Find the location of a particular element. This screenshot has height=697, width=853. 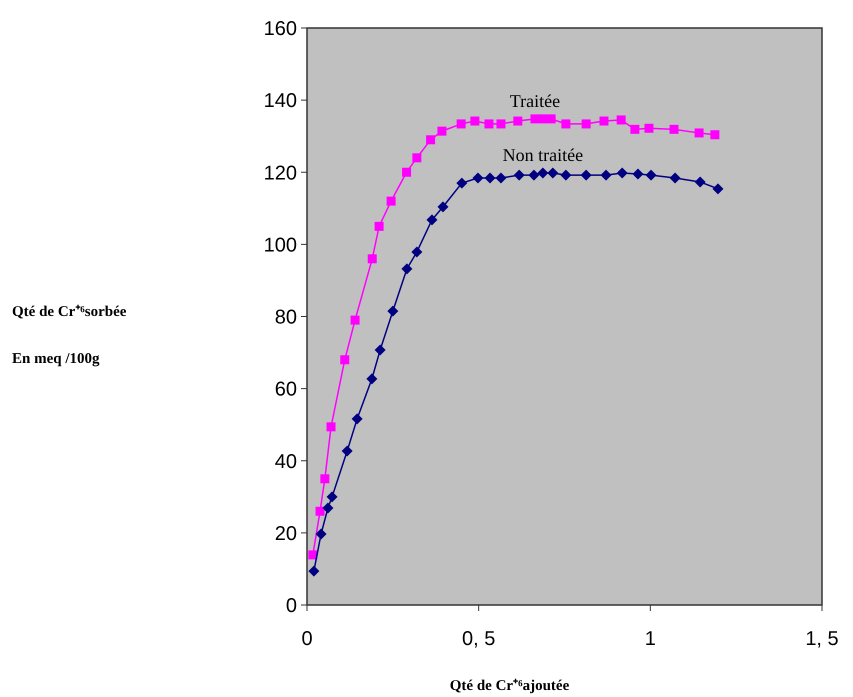

y-tick-label: 60 is located at coordinates (285, 389).